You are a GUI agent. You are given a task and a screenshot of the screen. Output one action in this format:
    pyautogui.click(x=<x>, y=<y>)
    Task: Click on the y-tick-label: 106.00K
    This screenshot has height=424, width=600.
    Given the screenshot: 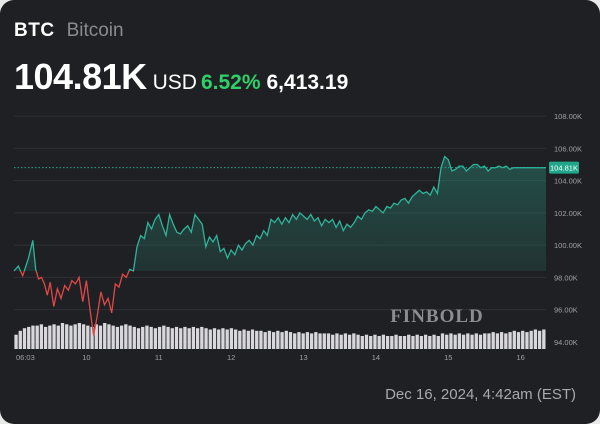 What is the action you would take?
    pyautogui.click(x=568, y=148)
    